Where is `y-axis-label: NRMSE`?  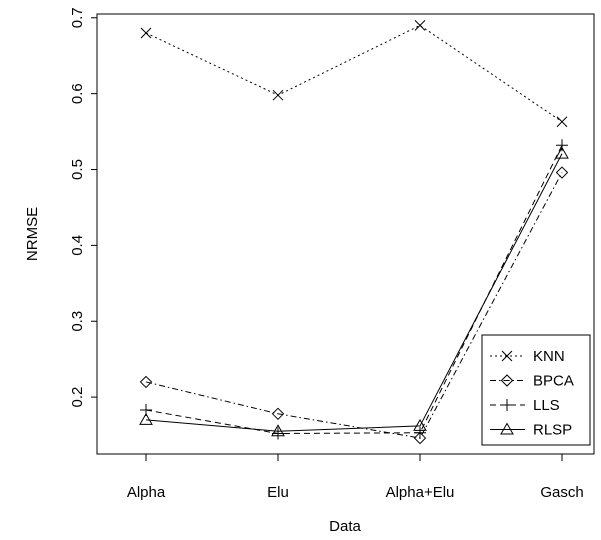
y-axis-label: NRMSE is located at coordinates (32, 234).